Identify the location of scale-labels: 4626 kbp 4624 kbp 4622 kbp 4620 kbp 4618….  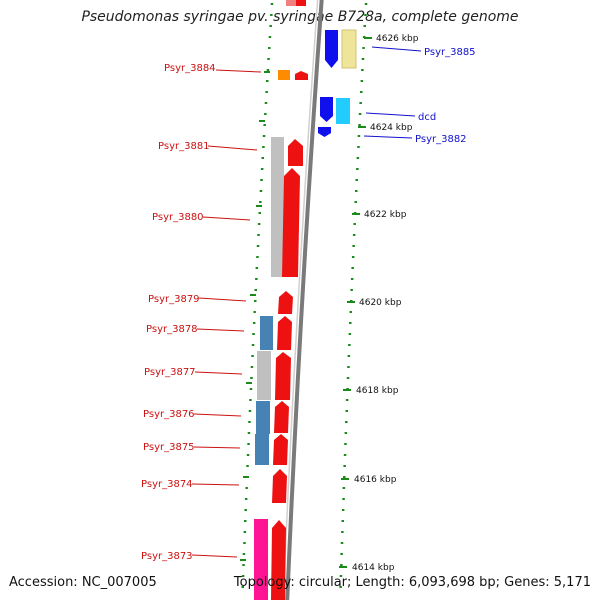
(385, 303).